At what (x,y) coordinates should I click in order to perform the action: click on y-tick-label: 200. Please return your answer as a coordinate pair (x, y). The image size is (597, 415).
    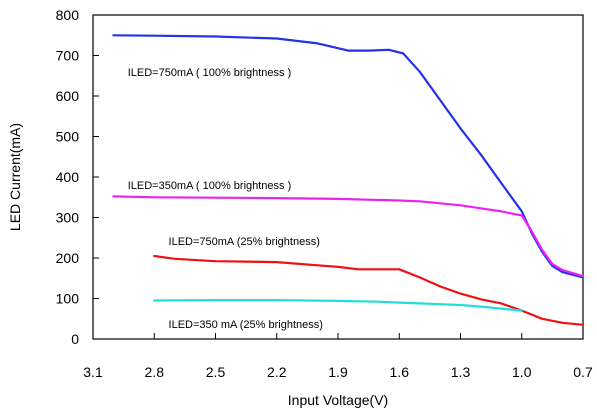
    Looking at the image, I should click on (68, 258).